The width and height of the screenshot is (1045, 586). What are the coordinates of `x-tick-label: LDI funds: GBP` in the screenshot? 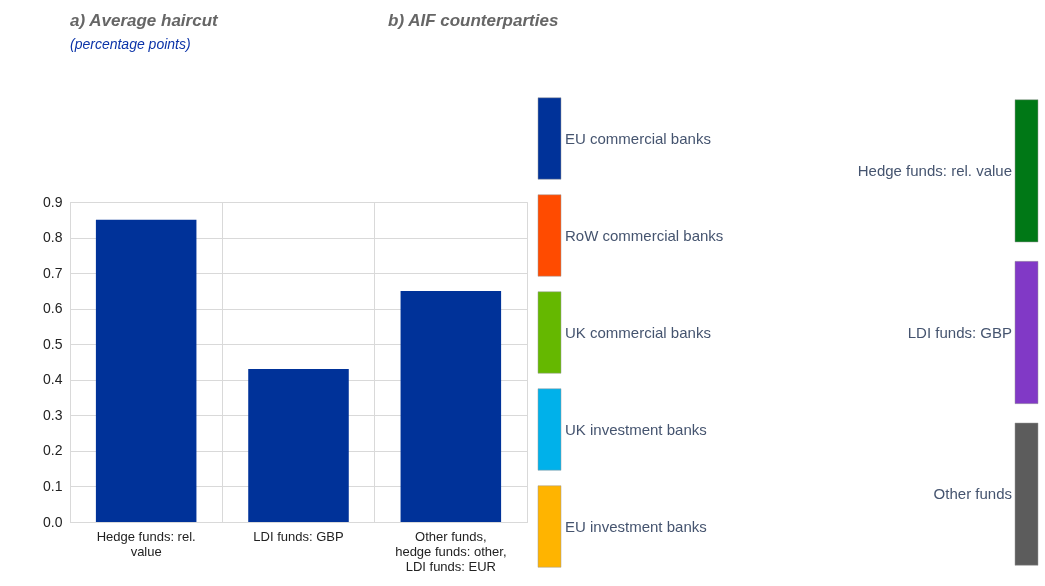 It's located at (298, 536).